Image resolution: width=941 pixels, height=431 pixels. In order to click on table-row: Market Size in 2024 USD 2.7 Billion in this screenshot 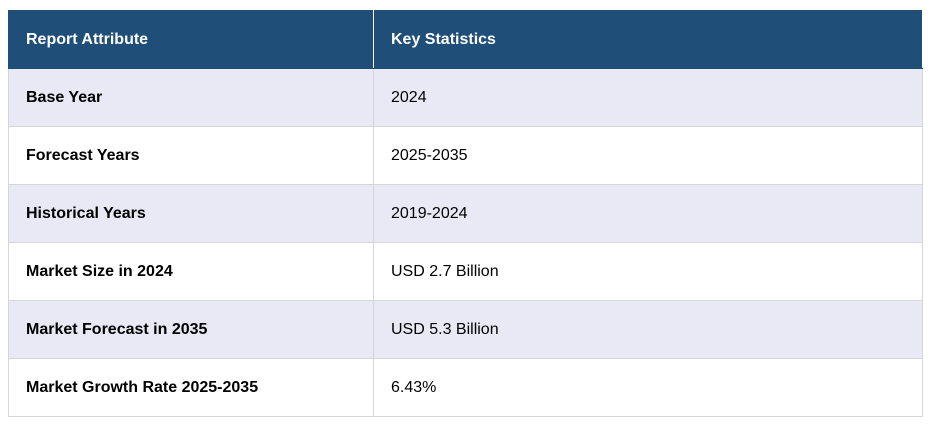, I will do `click(465, 271)`.